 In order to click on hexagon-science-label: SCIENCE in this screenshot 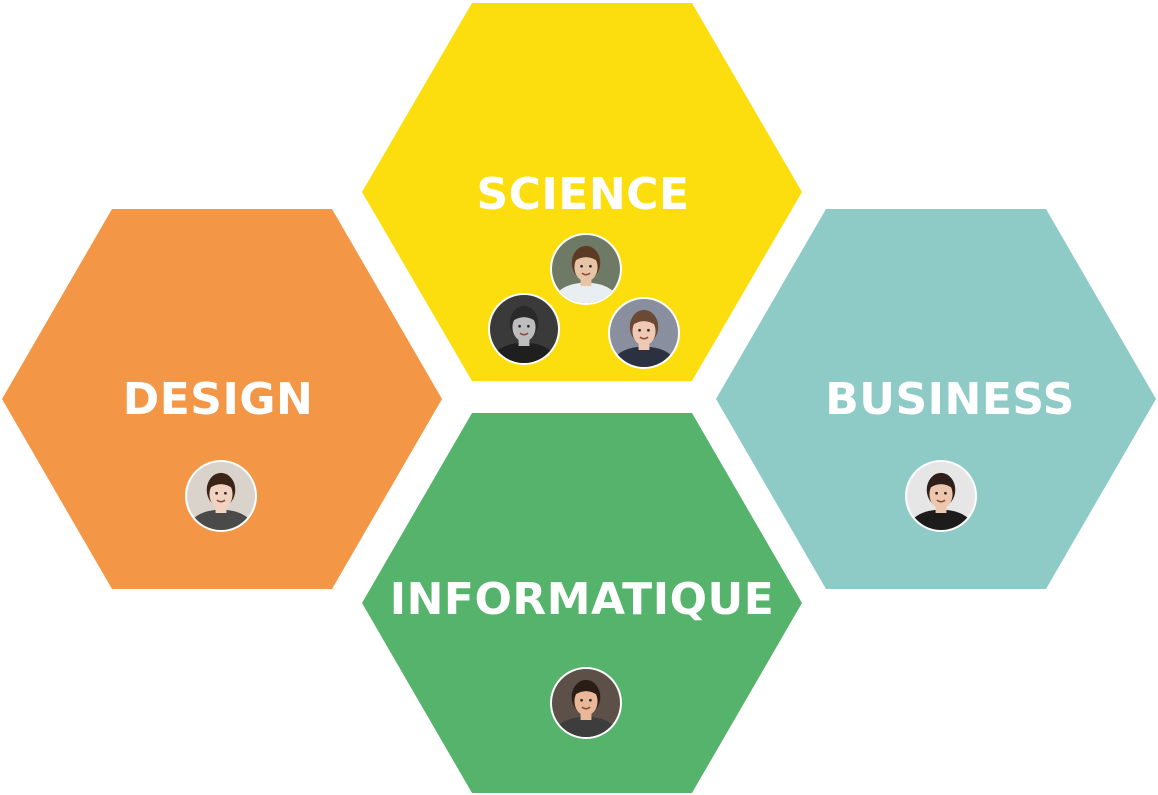, I will do `click(582, 194)`.